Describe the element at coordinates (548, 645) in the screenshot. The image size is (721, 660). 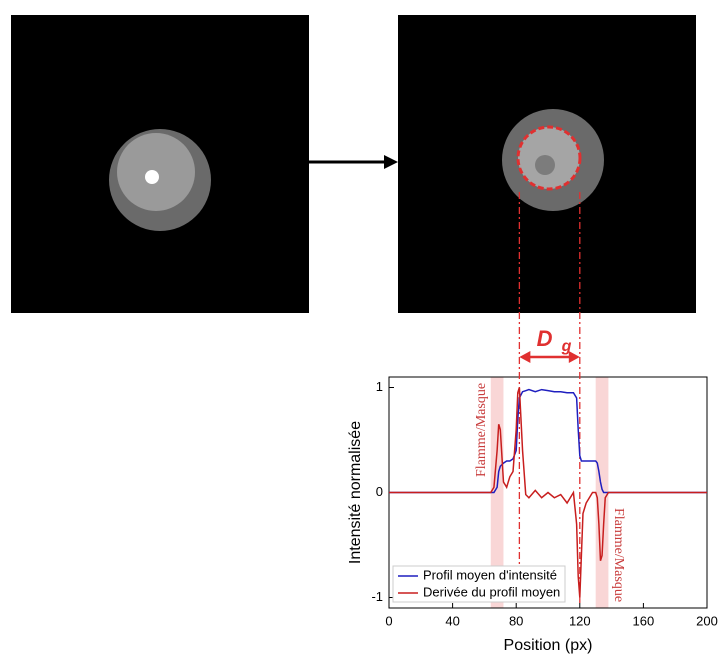
I see `x-axis-label: Position (px)` at that location.